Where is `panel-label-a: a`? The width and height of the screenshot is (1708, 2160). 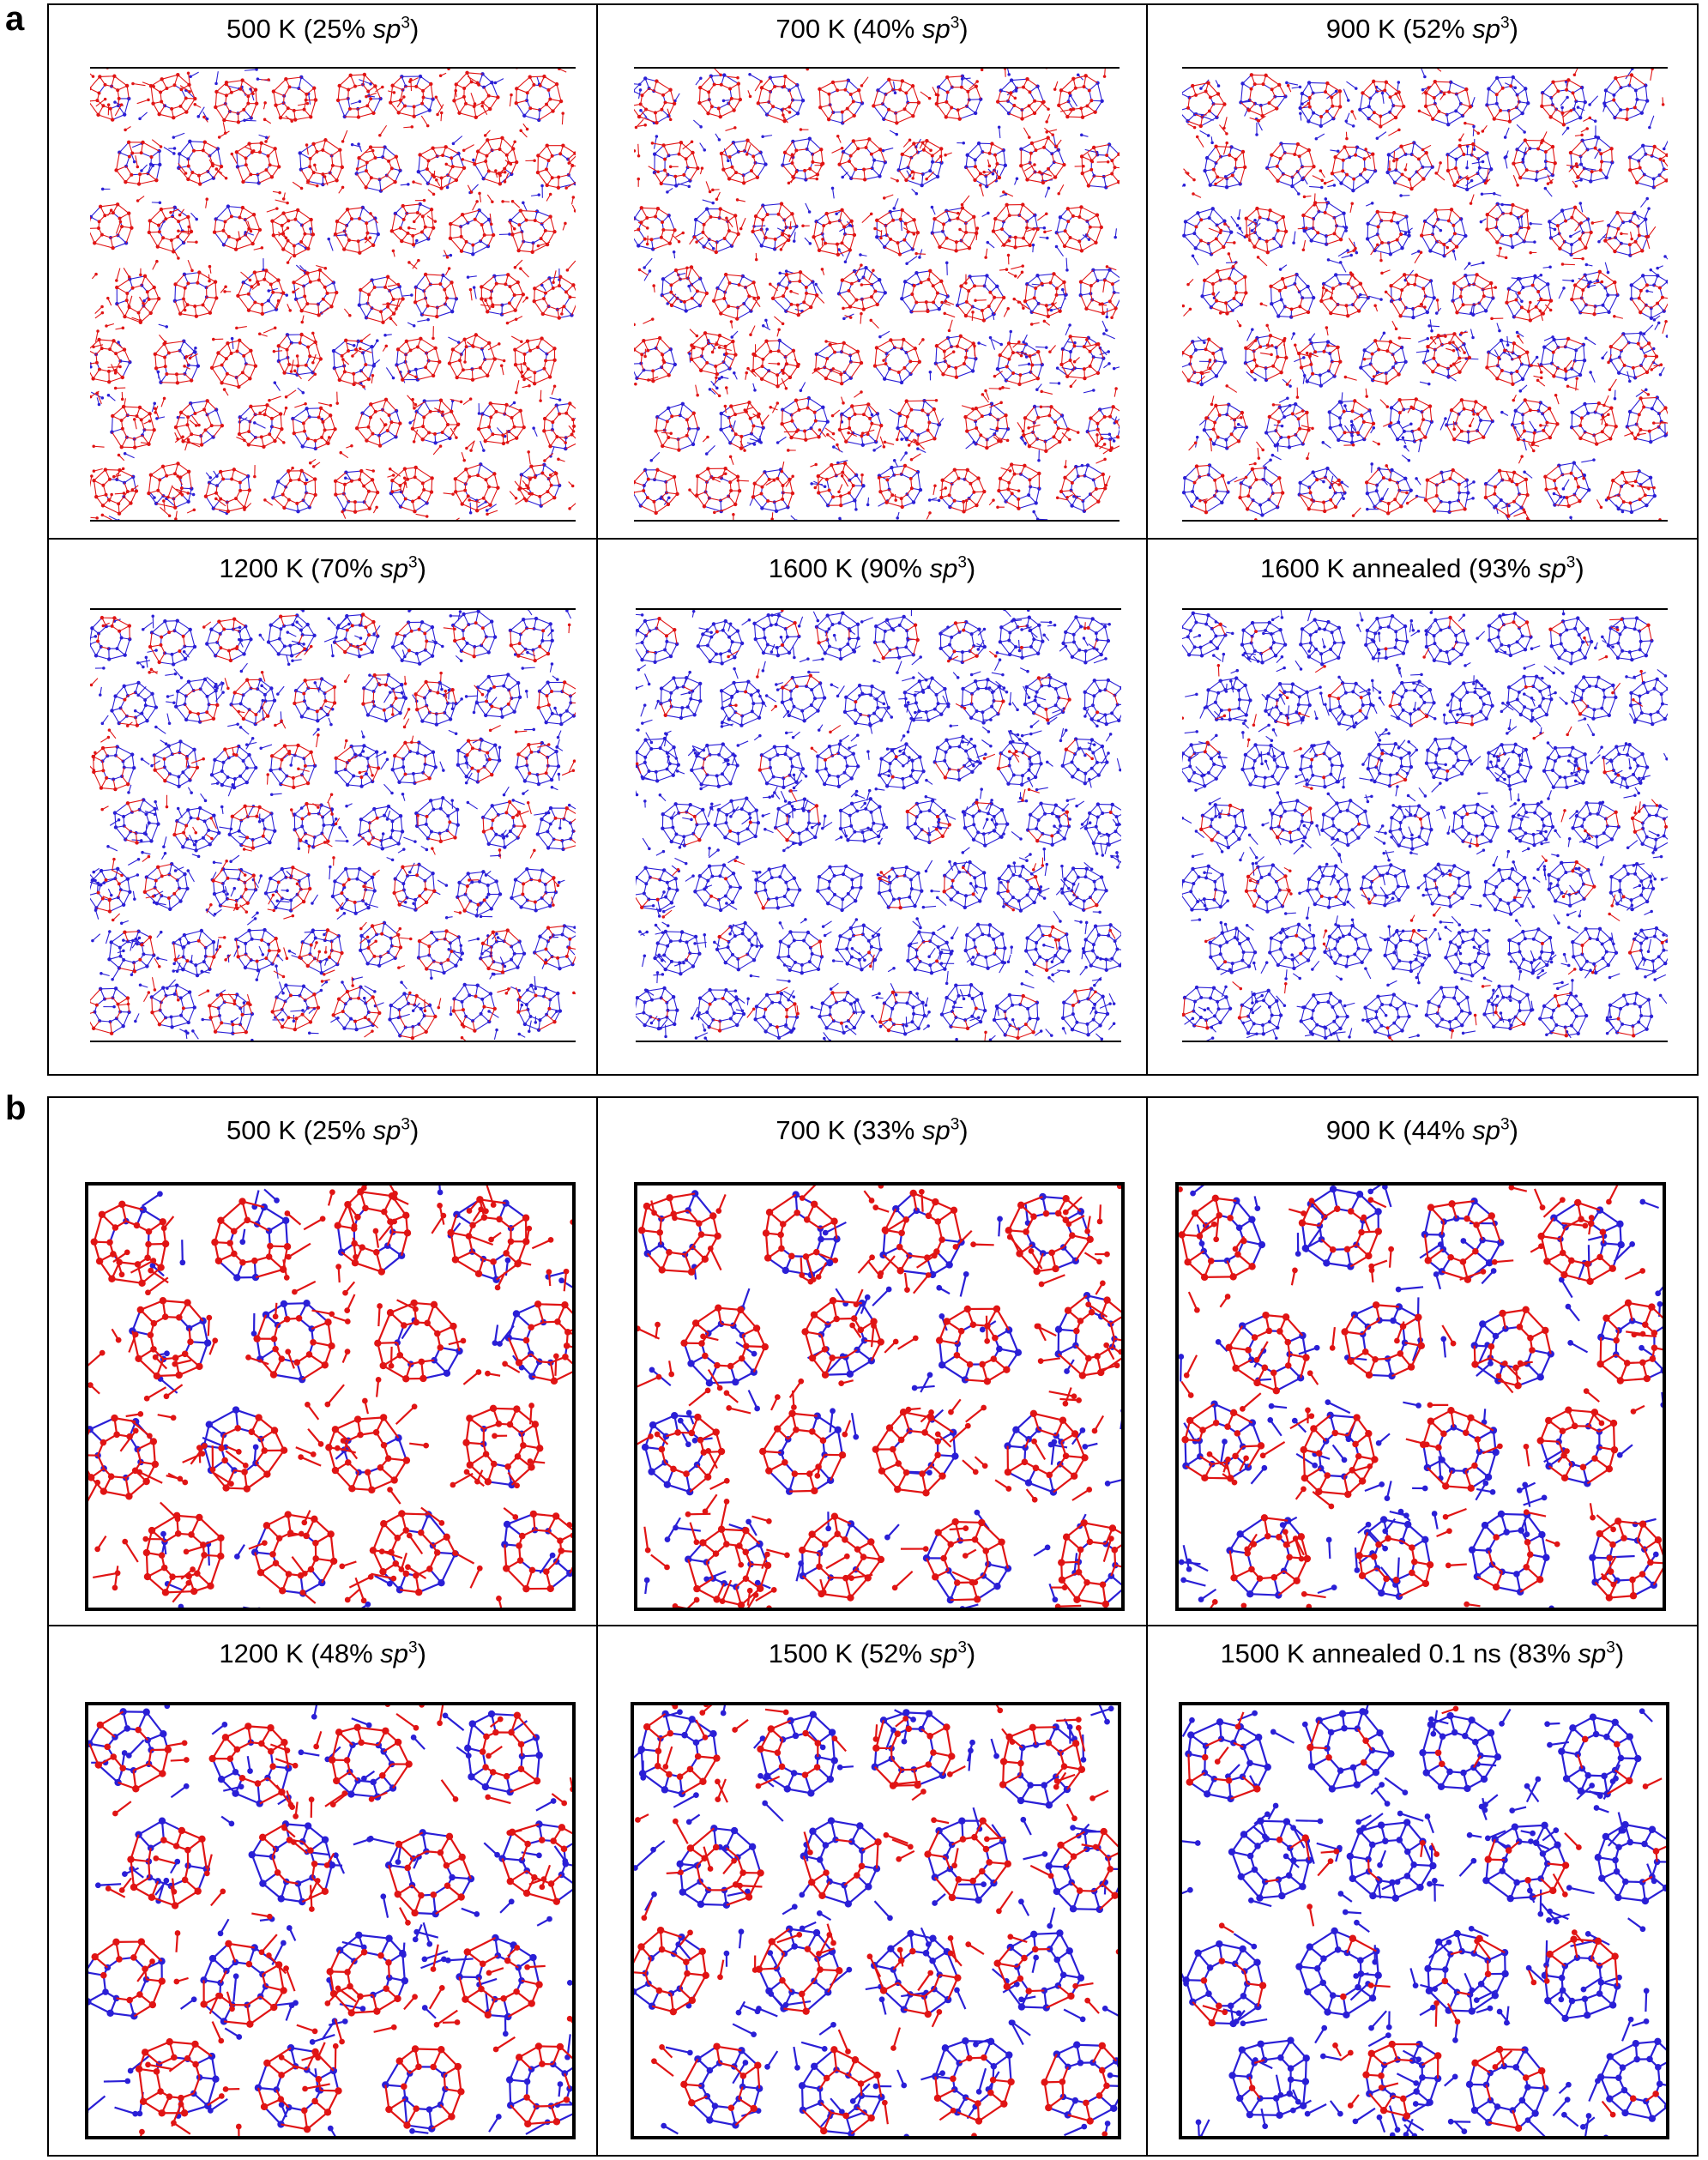 panel-label-a: a is located at coordinates (14, 19).